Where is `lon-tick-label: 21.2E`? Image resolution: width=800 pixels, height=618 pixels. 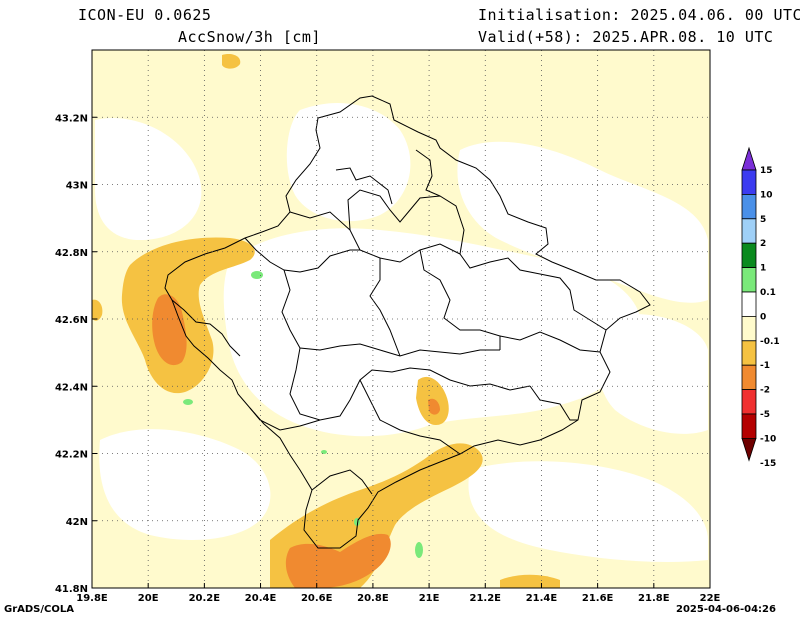 lon-tick-label: 21.2E is located at coordinates (486, 598).